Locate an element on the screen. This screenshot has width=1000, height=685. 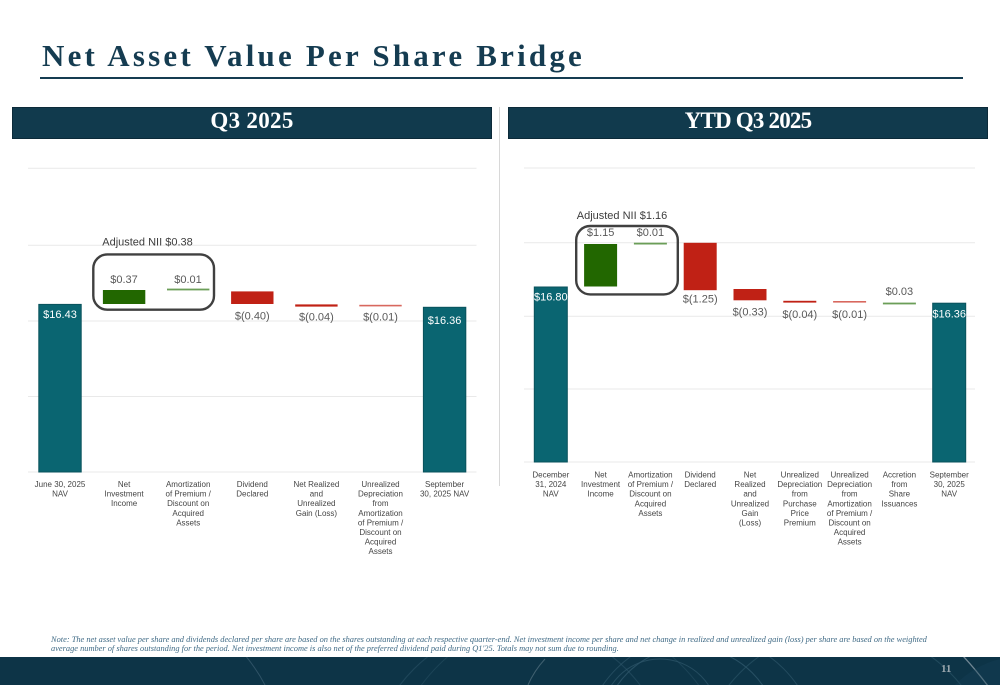
svg-text: $0.37 is located at coordinates (124, 280).